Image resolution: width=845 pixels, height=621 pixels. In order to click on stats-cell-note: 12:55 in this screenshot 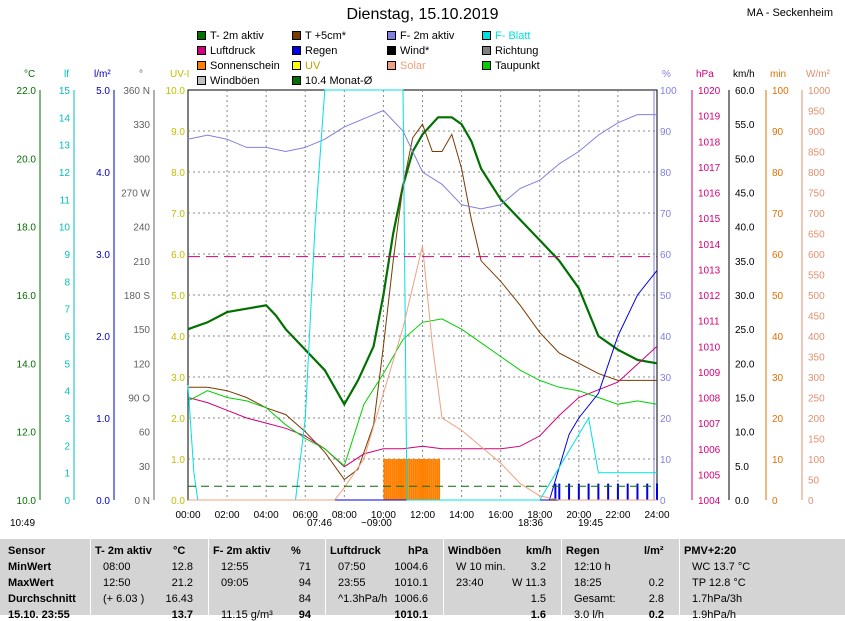, I will do `click(235, 567)`.